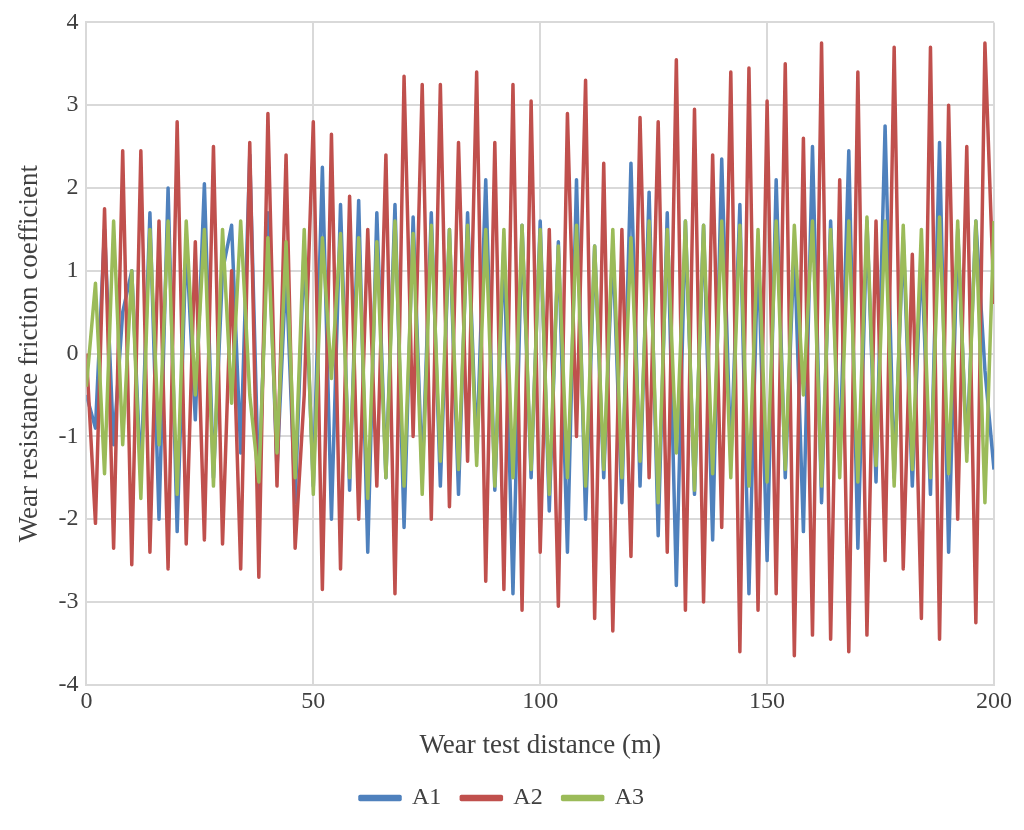 This screenshot has width=1024, height=830. I want to click on legend-label: A2, so click(528, 796).